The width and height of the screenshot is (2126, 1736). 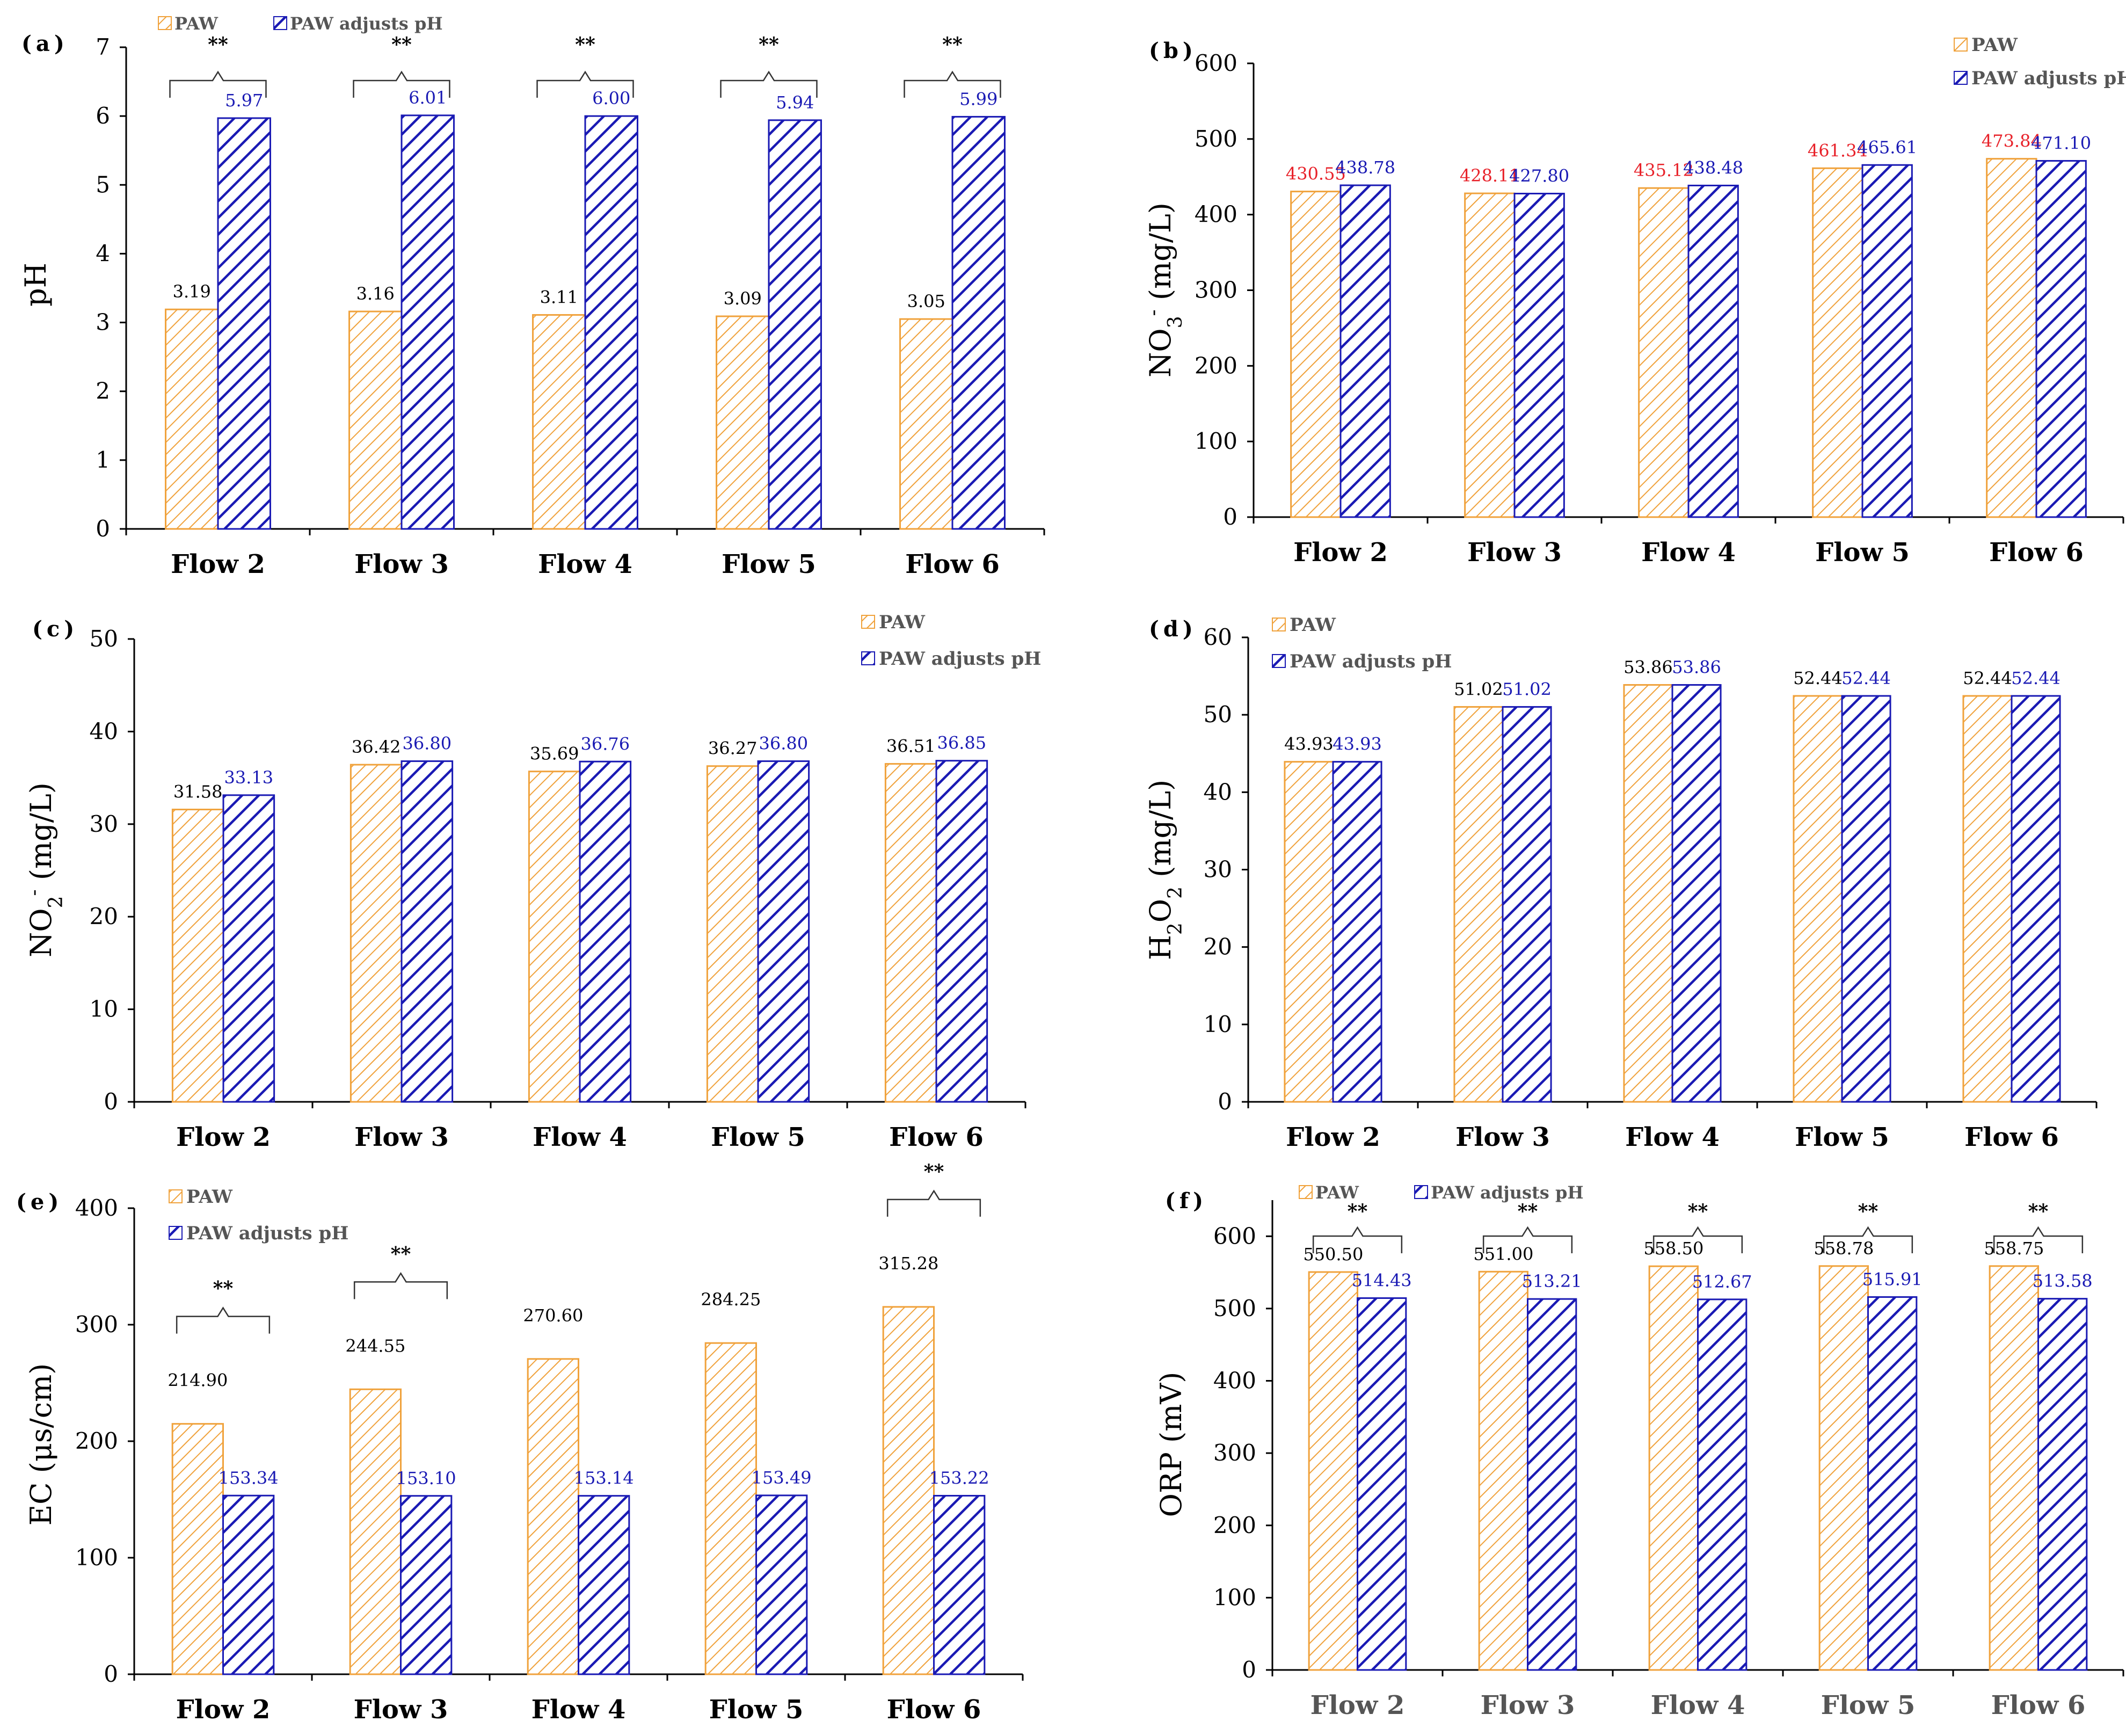 I want to click on panel-label: (c), so click(x=55, y=629).